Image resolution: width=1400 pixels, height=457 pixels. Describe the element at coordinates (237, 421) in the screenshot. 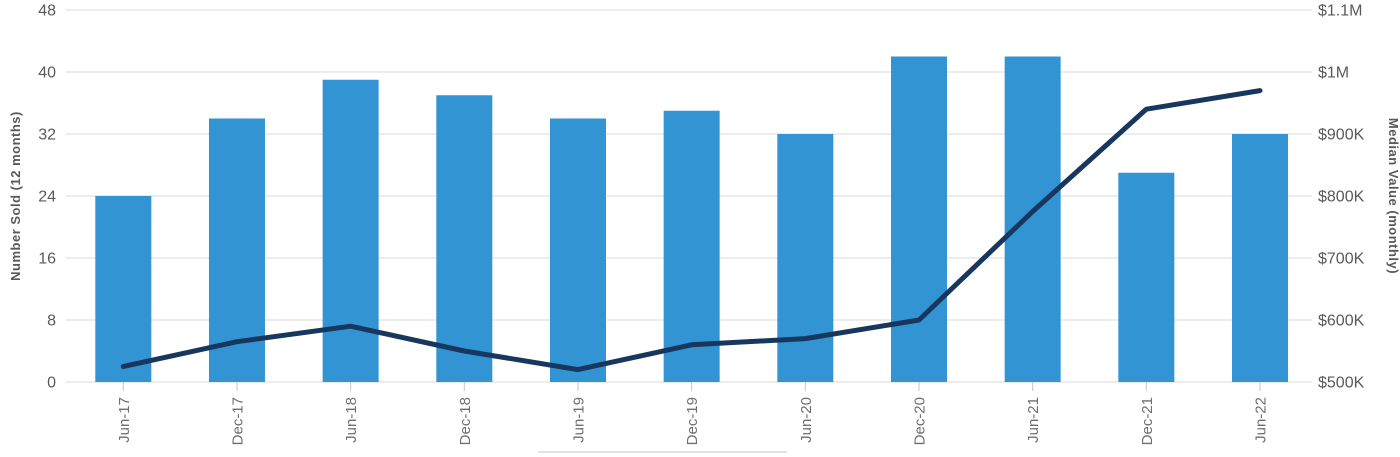

I see `x-axis-label-dec-17: Dec-17` at that location.